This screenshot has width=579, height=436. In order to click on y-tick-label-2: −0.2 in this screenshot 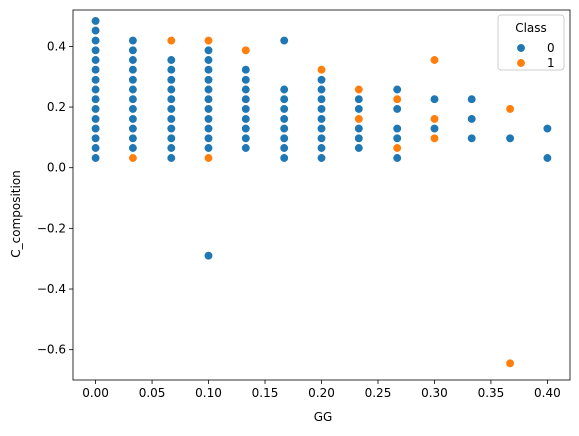, I will do `click(51, 228)`.